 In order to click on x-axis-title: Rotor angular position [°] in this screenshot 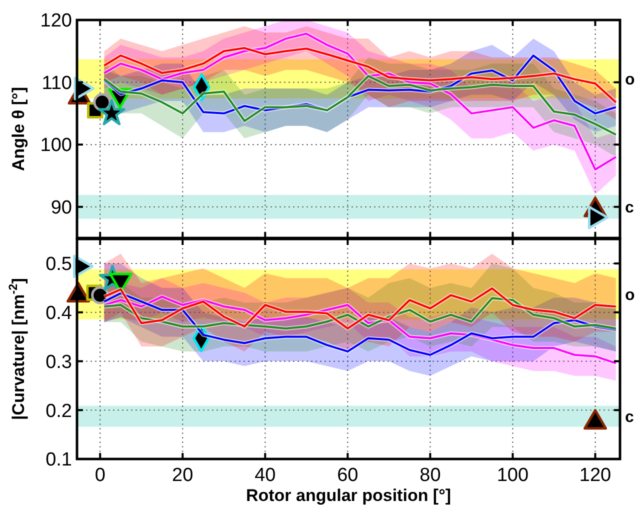, I will do `click(349, 495)`.